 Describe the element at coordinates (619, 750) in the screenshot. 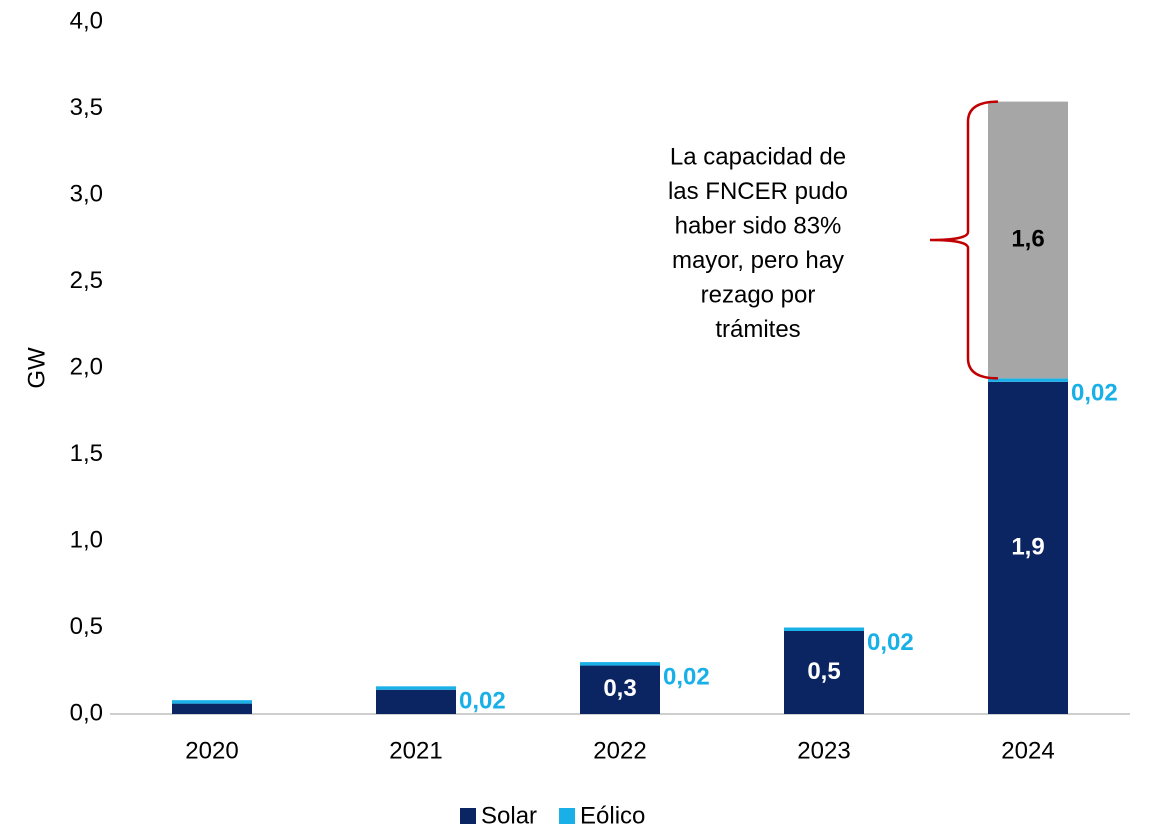

I see `x-tick-label: 2022` at that location.